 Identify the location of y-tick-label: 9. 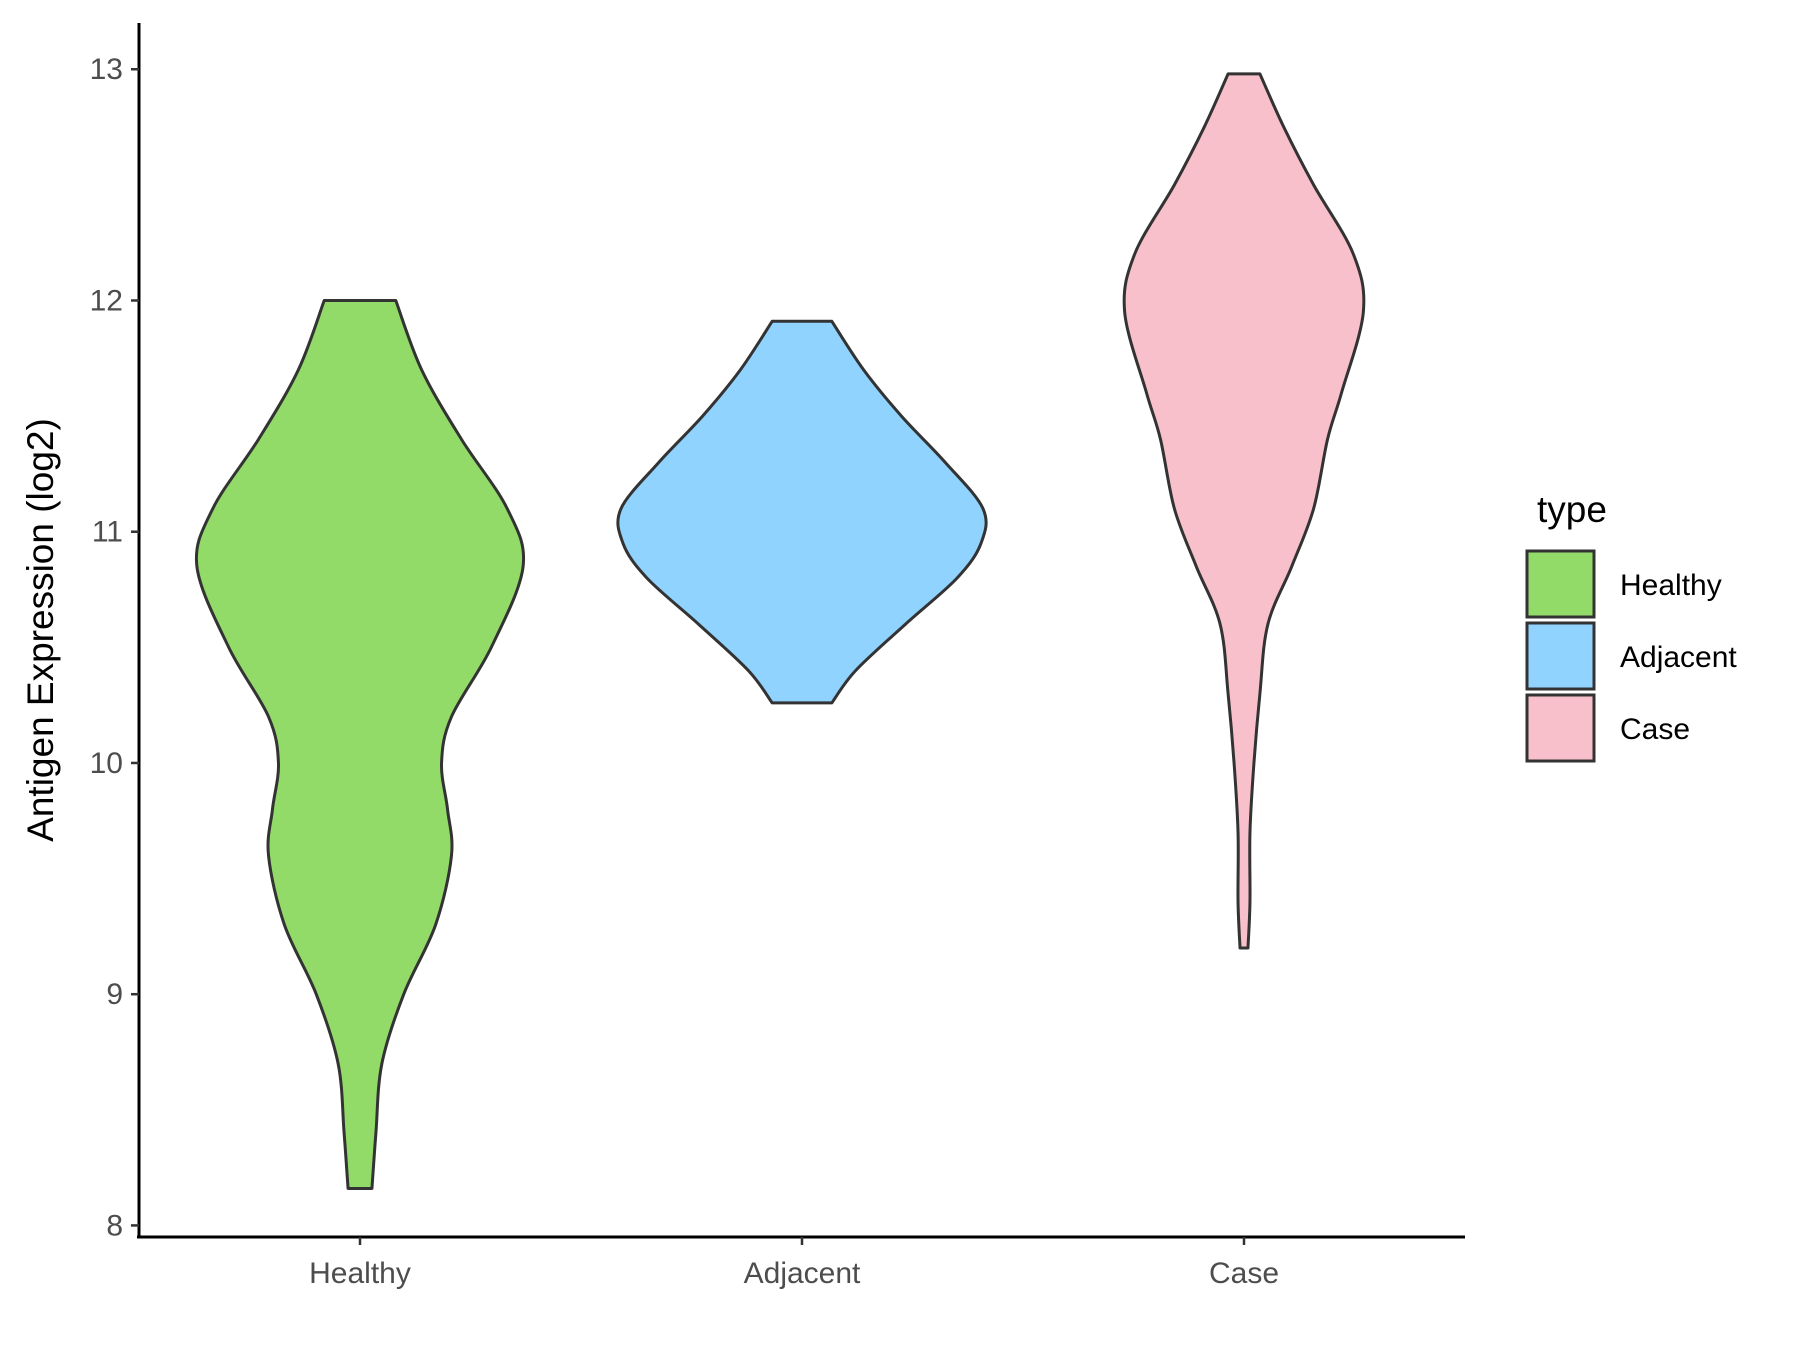
(114, 994).